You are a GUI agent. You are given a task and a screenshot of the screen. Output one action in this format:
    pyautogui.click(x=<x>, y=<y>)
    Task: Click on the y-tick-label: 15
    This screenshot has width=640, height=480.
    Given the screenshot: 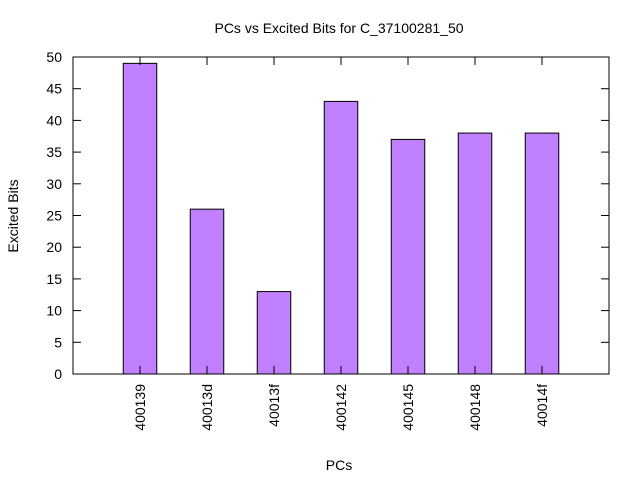 What is the action you would take?
    pyautogui.click(x=54, y=279)
    